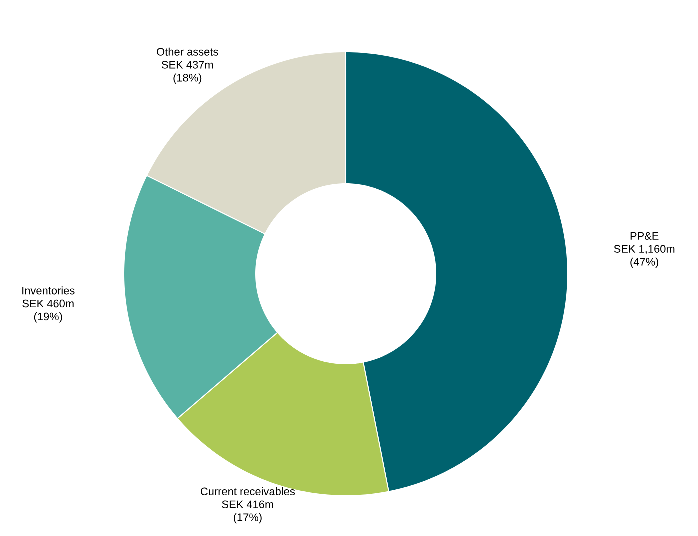 The image size is (698, 536). What do you see at coordinates (188, 79) in the screenshot?
I see `text: (18%)` at bounding box center [188, 79].